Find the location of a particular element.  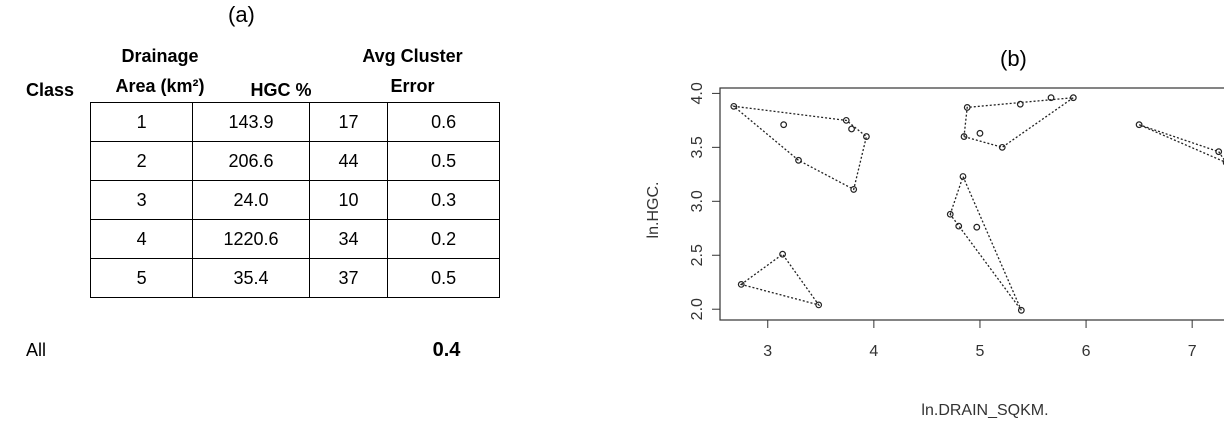

table-row: 1 143.9 17 0.6 is located at coordinates (294, 122).